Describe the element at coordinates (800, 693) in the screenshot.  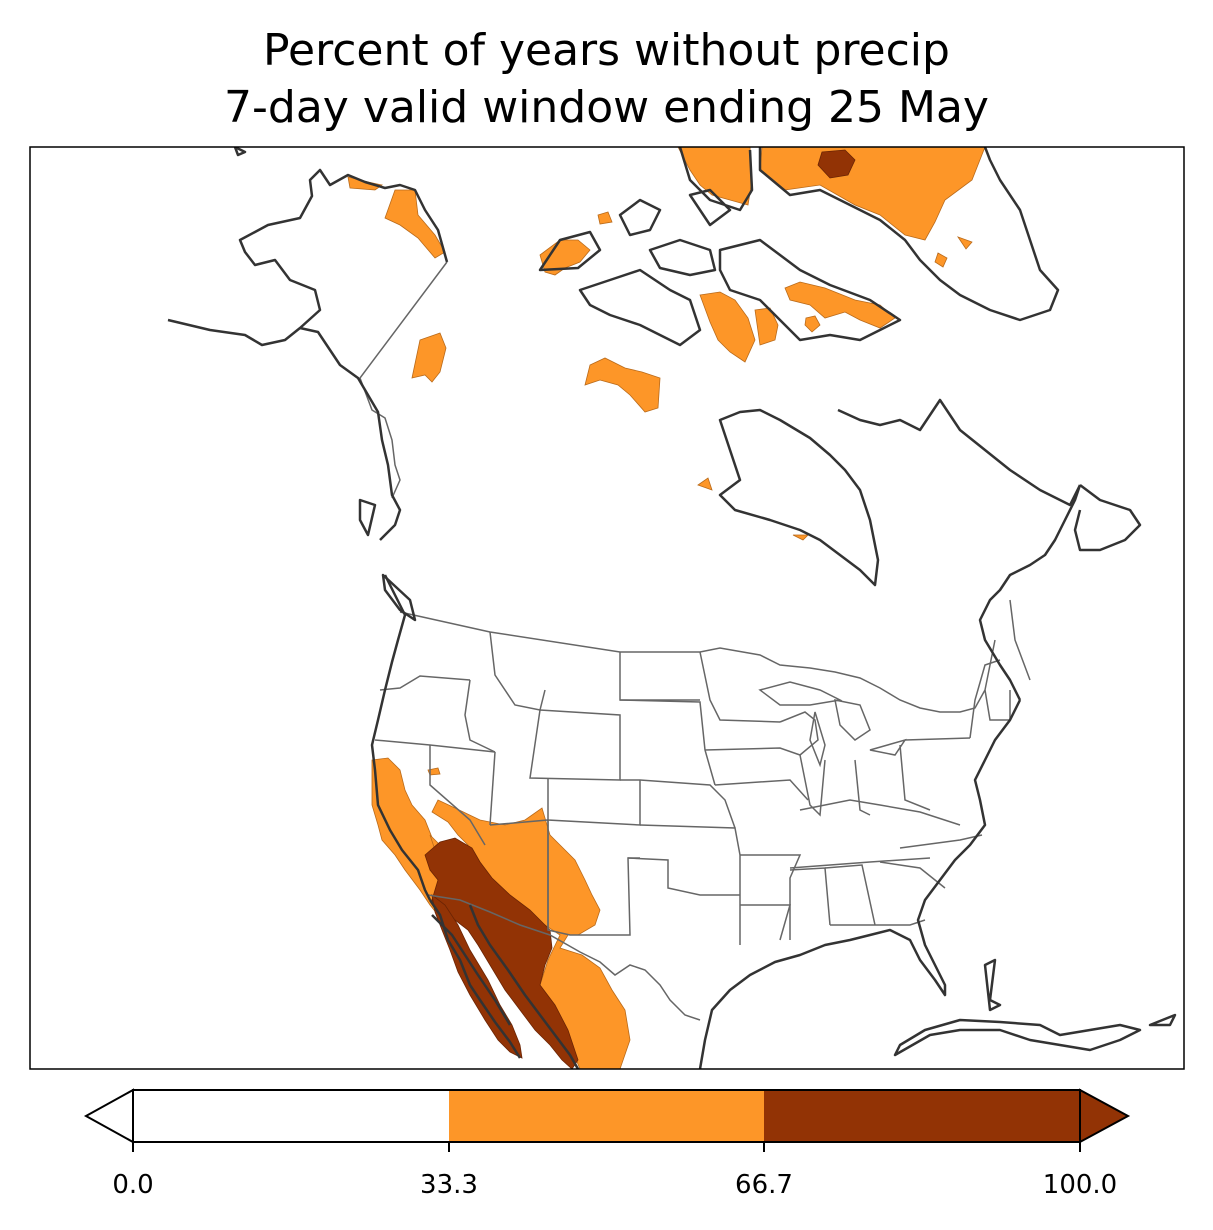
I see `lake-superior` at that location.